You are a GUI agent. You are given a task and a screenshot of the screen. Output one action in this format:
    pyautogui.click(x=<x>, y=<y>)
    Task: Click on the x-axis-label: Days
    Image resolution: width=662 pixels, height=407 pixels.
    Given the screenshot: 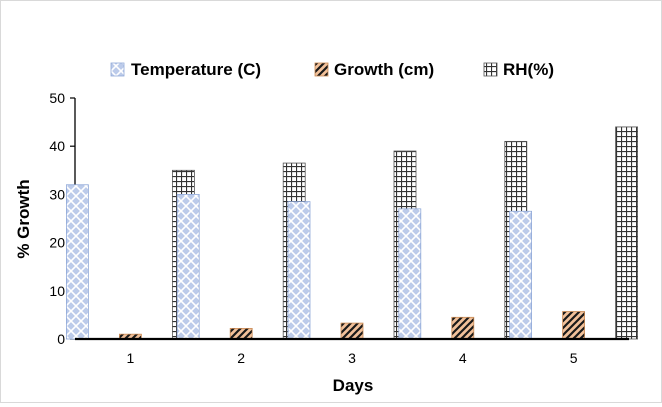 What is the action you would take?
    pyautogui.click(x=353, y=385)
    